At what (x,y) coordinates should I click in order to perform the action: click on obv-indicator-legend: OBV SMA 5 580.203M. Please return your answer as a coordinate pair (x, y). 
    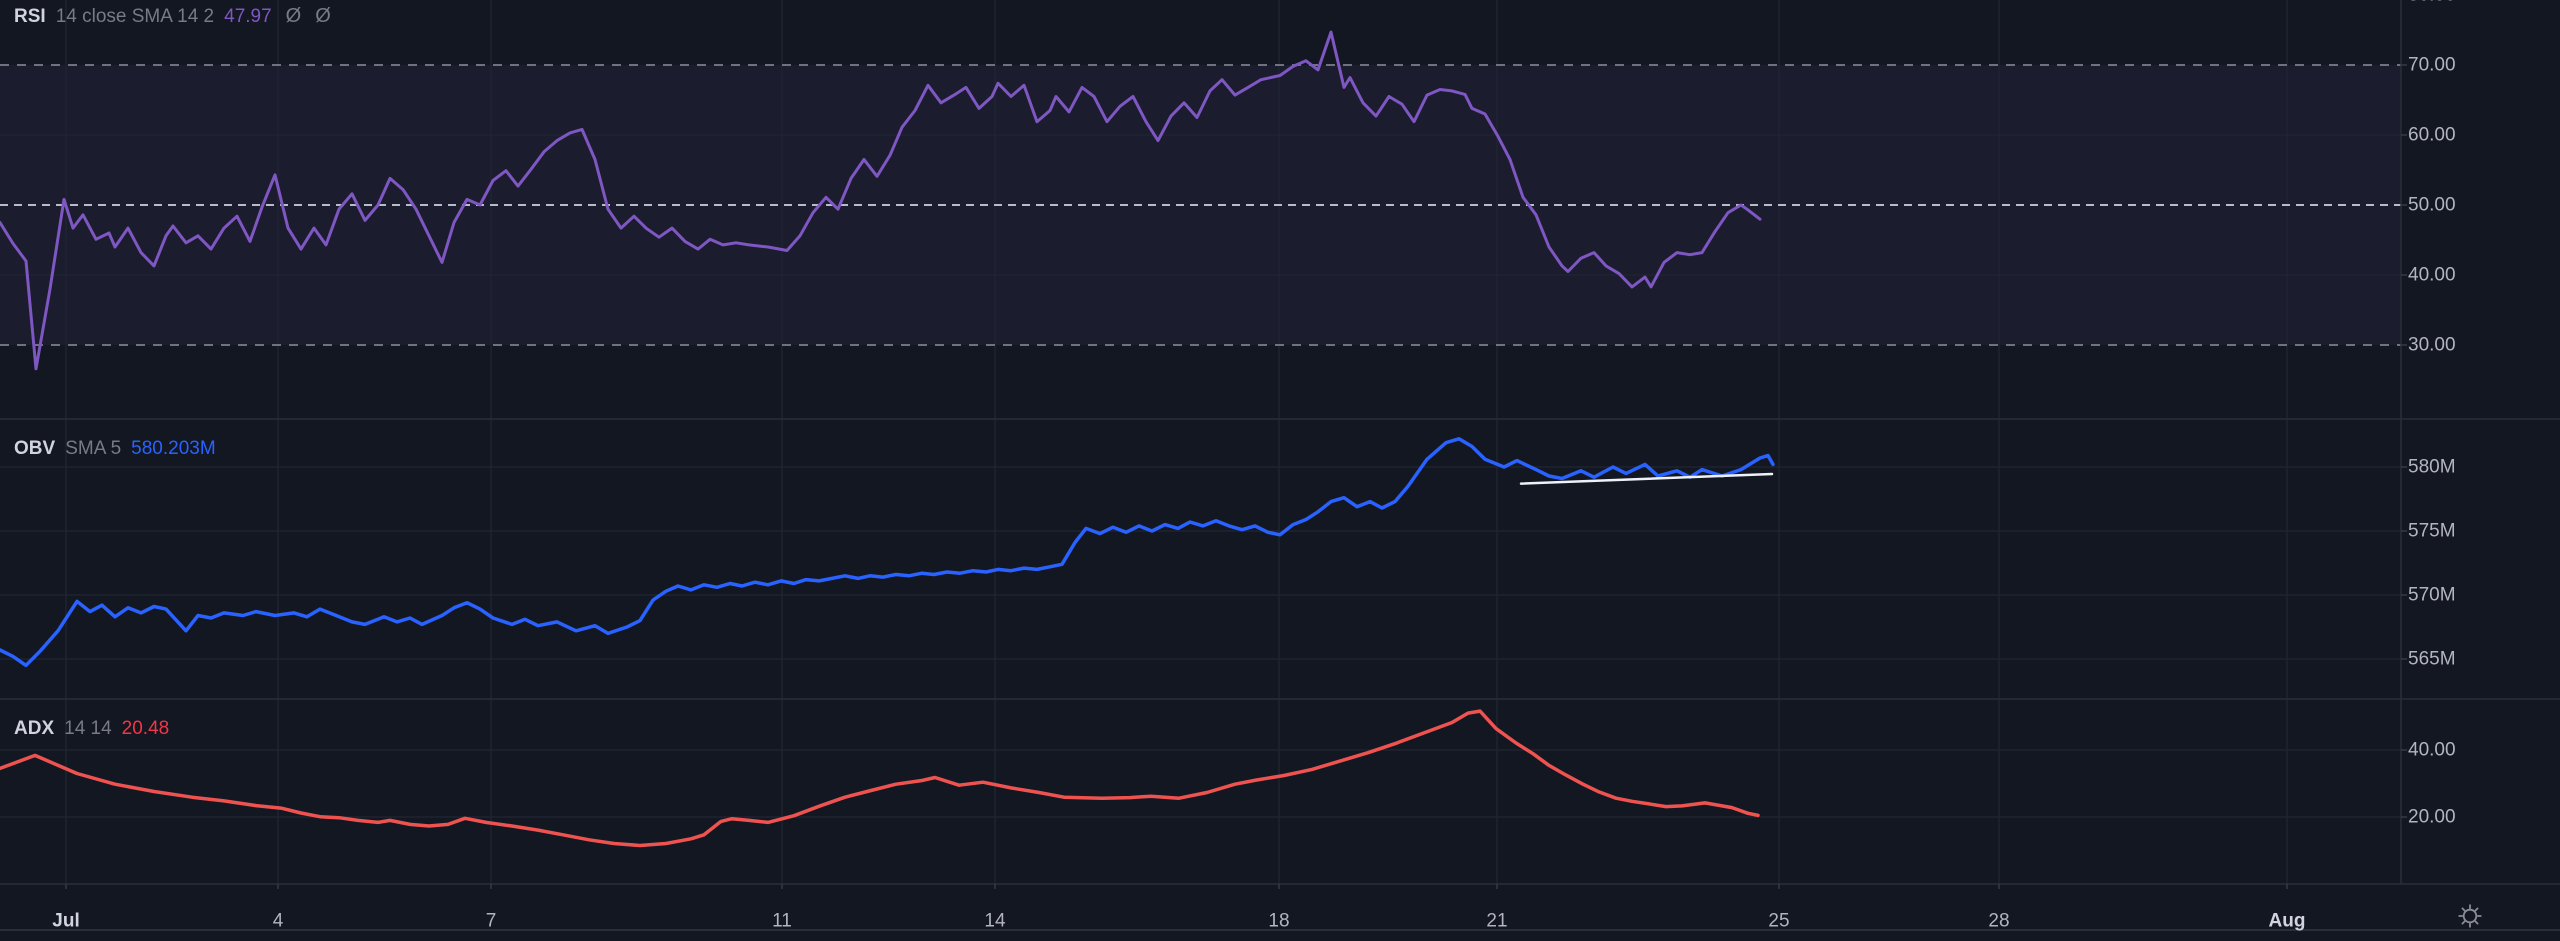
    Looking at the image, I should click on (115, 448).